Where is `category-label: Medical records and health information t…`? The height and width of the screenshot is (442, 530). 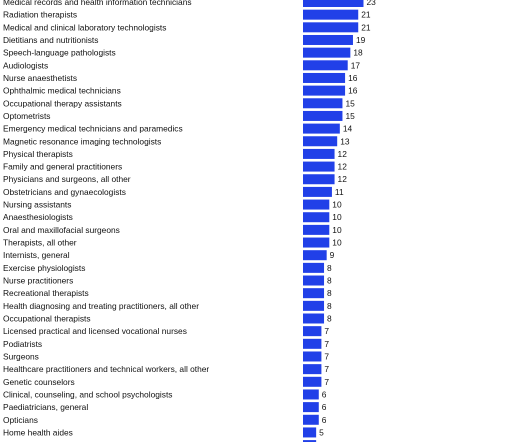
category-label: Medical records and health information t… is located at coordinates (97, 3).